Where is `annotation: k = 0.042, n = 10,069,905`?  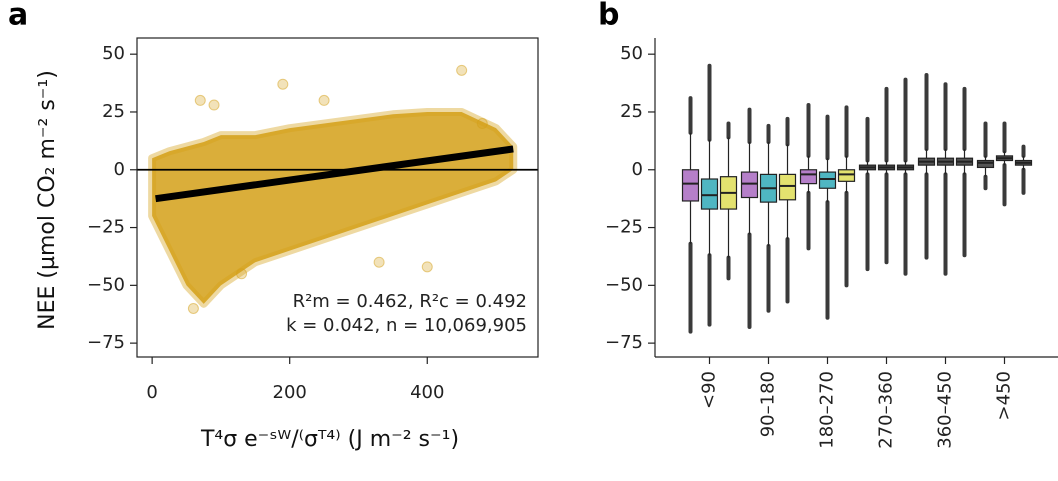 annotation: k = 0.042, n = 10,069,905 is located at coordinates (406, 325).